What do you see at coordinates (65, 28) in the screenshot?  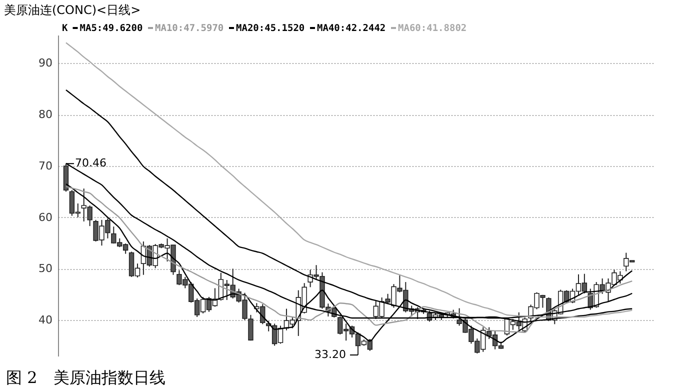 I see `text: K` at bounding box center [65, 28].